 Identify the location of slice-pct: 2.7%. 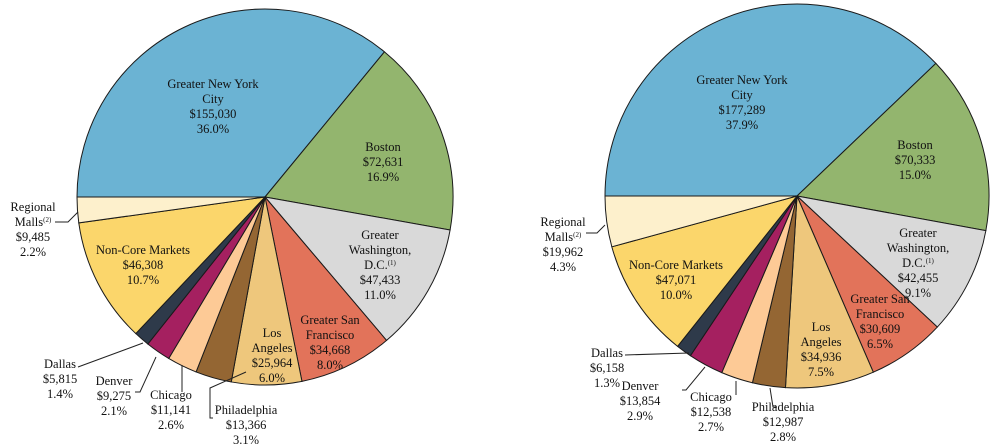
(711, 427).